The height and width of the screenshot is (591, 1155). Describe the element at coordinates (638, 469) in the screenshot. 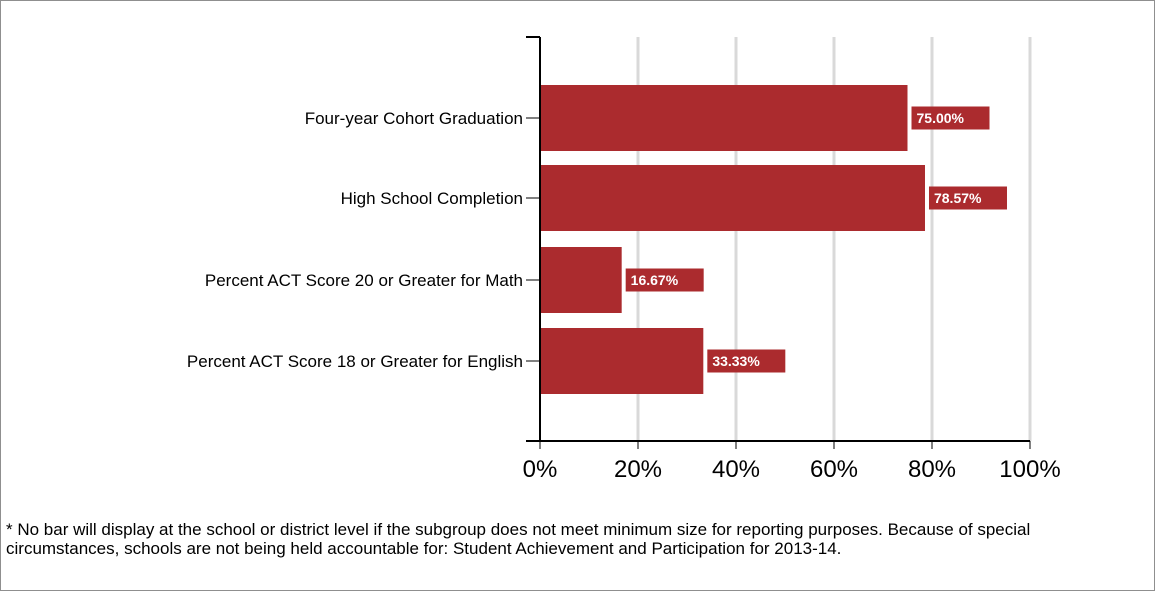

I see `x-tick-label-20: 20%` at that location.